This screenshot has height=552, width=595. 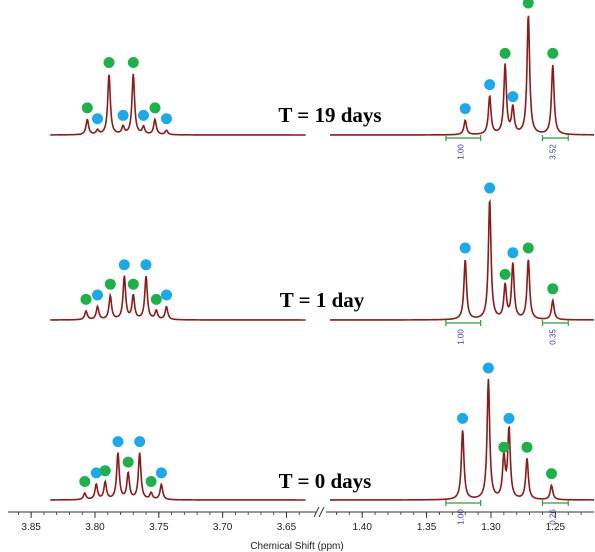 What do you see at coordinates (552, 337) in the screenshot?
I see `integral-label: 0.35` at bounding box center [552, 337].